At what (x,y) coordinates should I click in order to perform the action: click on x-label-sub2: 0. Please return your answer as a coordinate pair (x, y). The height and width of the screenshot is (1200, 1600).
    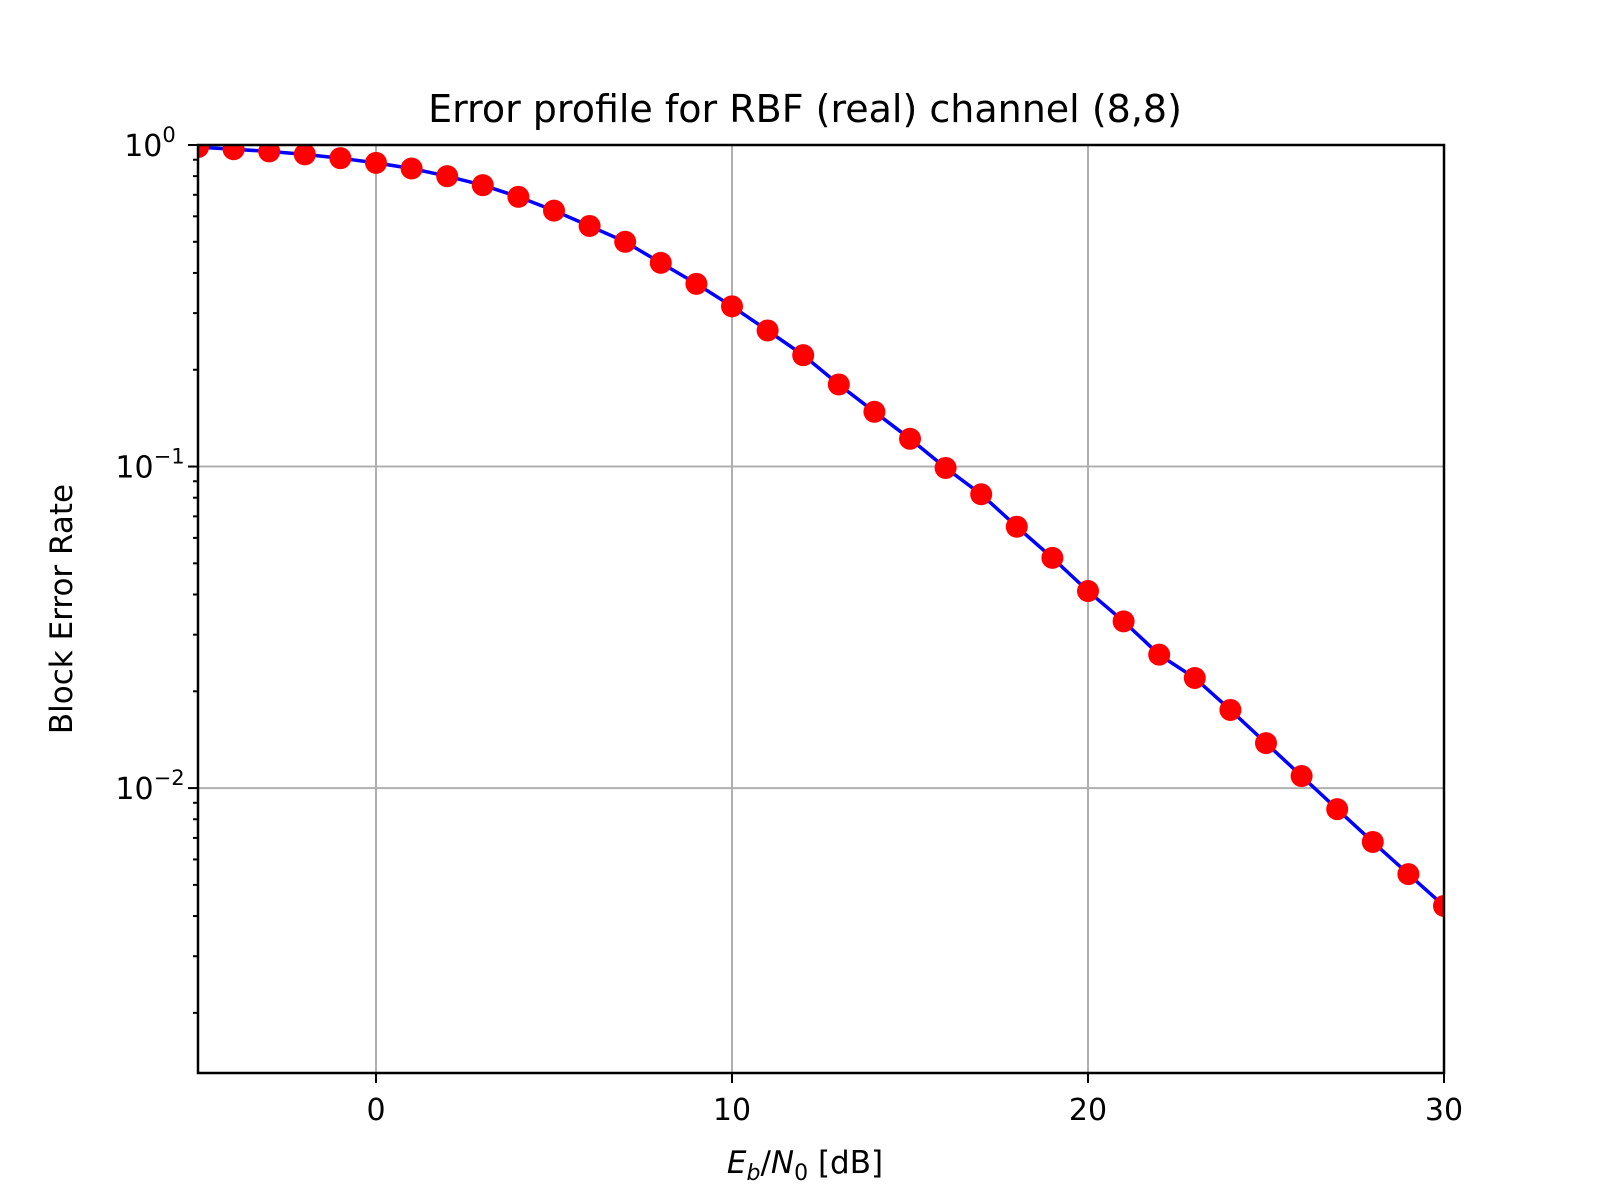
    Looking at the image, I should click on (801, 1173).